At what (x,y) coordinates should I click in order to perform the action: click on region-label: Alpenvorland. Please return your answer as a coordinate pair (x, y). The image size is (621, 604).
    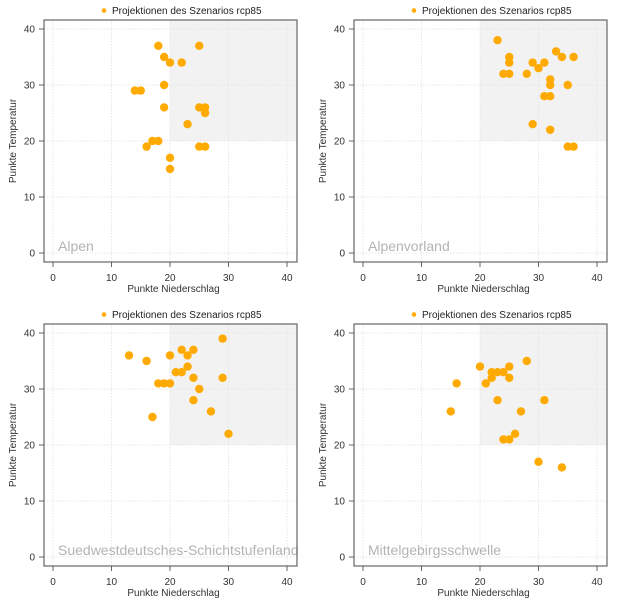
    Looking at the image, I should click on (409, 246).